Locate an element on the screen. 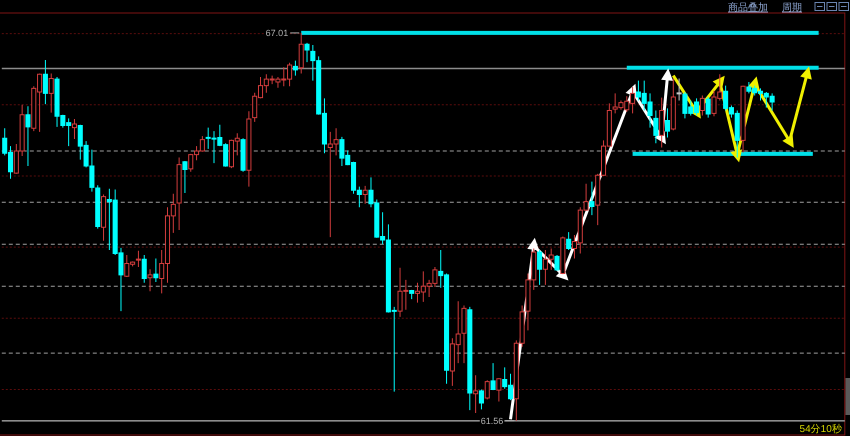 The image size is (850, 436). annotation: 61.56 is located at coordinates (492, 421).